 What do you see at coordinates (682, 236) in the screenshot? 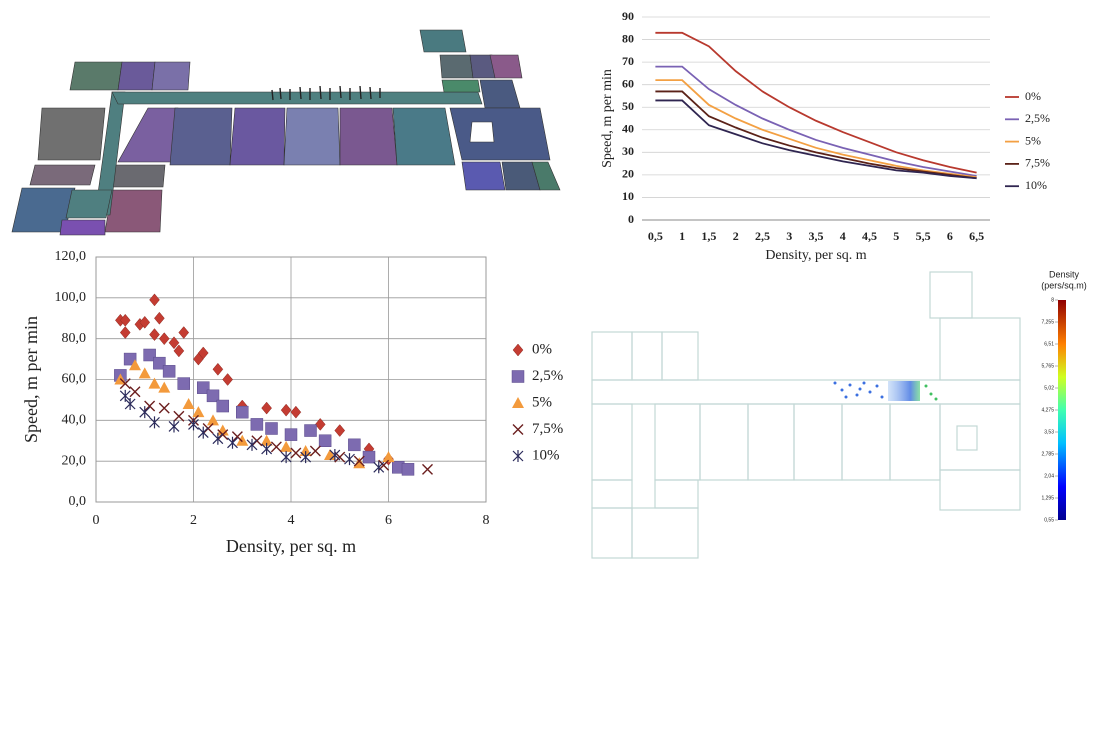
I see `x-tick-label: 1` at bounding box center [682, 236].